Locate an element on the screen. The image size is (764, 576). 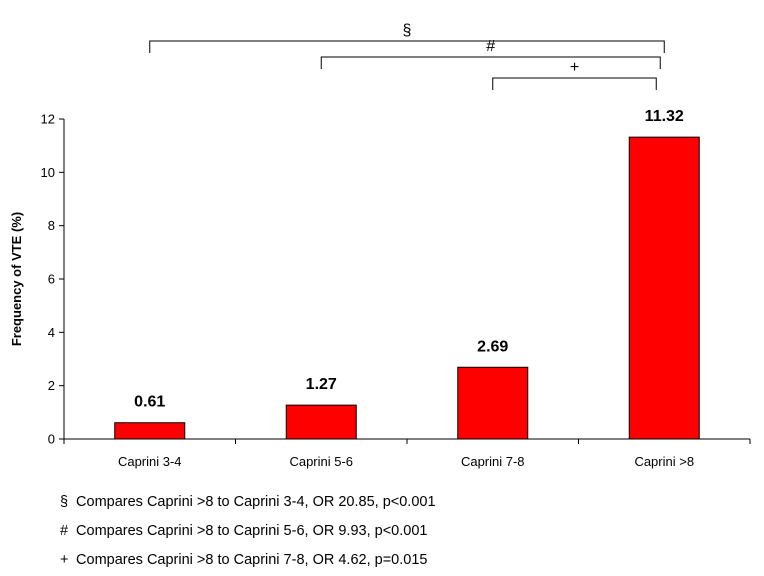
y-axis-label: Frequency of VTE (%) is located at coordinates (16, 279).